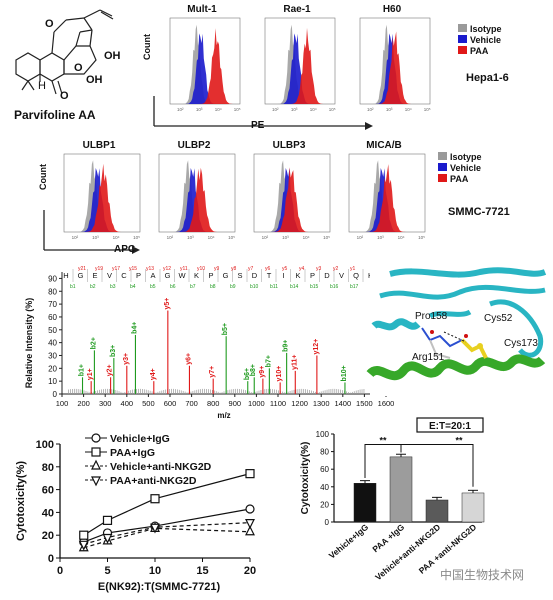 The height and width of the screenshot is (600, 553). What do you see at coordinates (480, 51) in the screenshot?
I see `legend-item-paa: PAA` at bounding box center [480, 51].